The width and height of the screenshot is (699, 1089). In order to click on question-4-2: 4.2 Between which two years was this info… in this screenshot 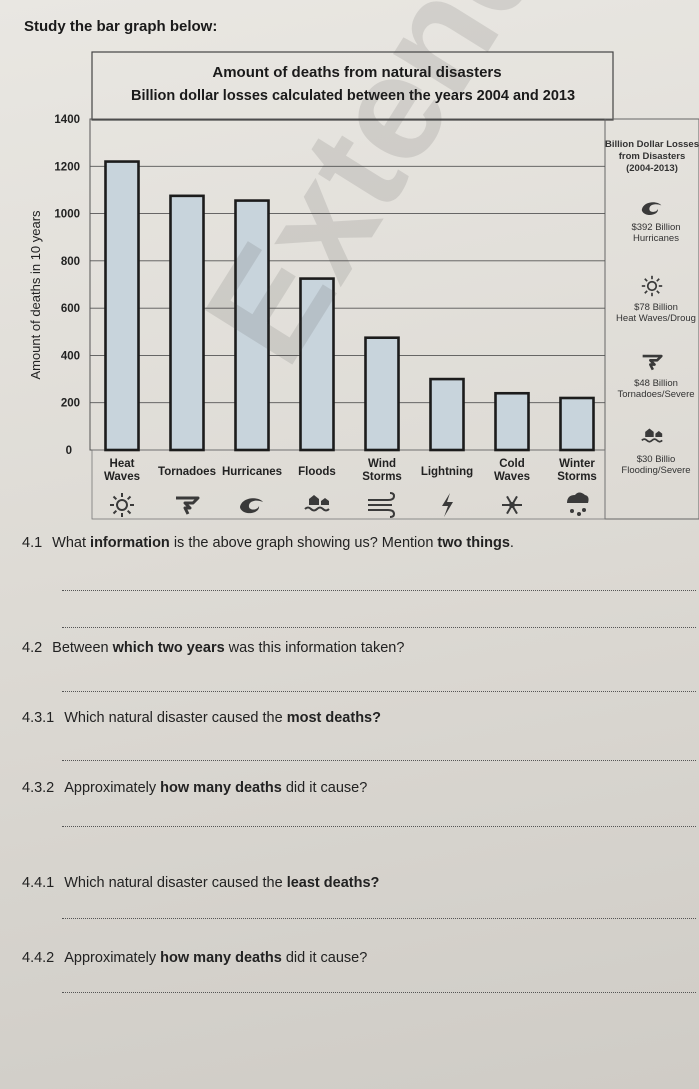, I will do `click(213, 648)`.